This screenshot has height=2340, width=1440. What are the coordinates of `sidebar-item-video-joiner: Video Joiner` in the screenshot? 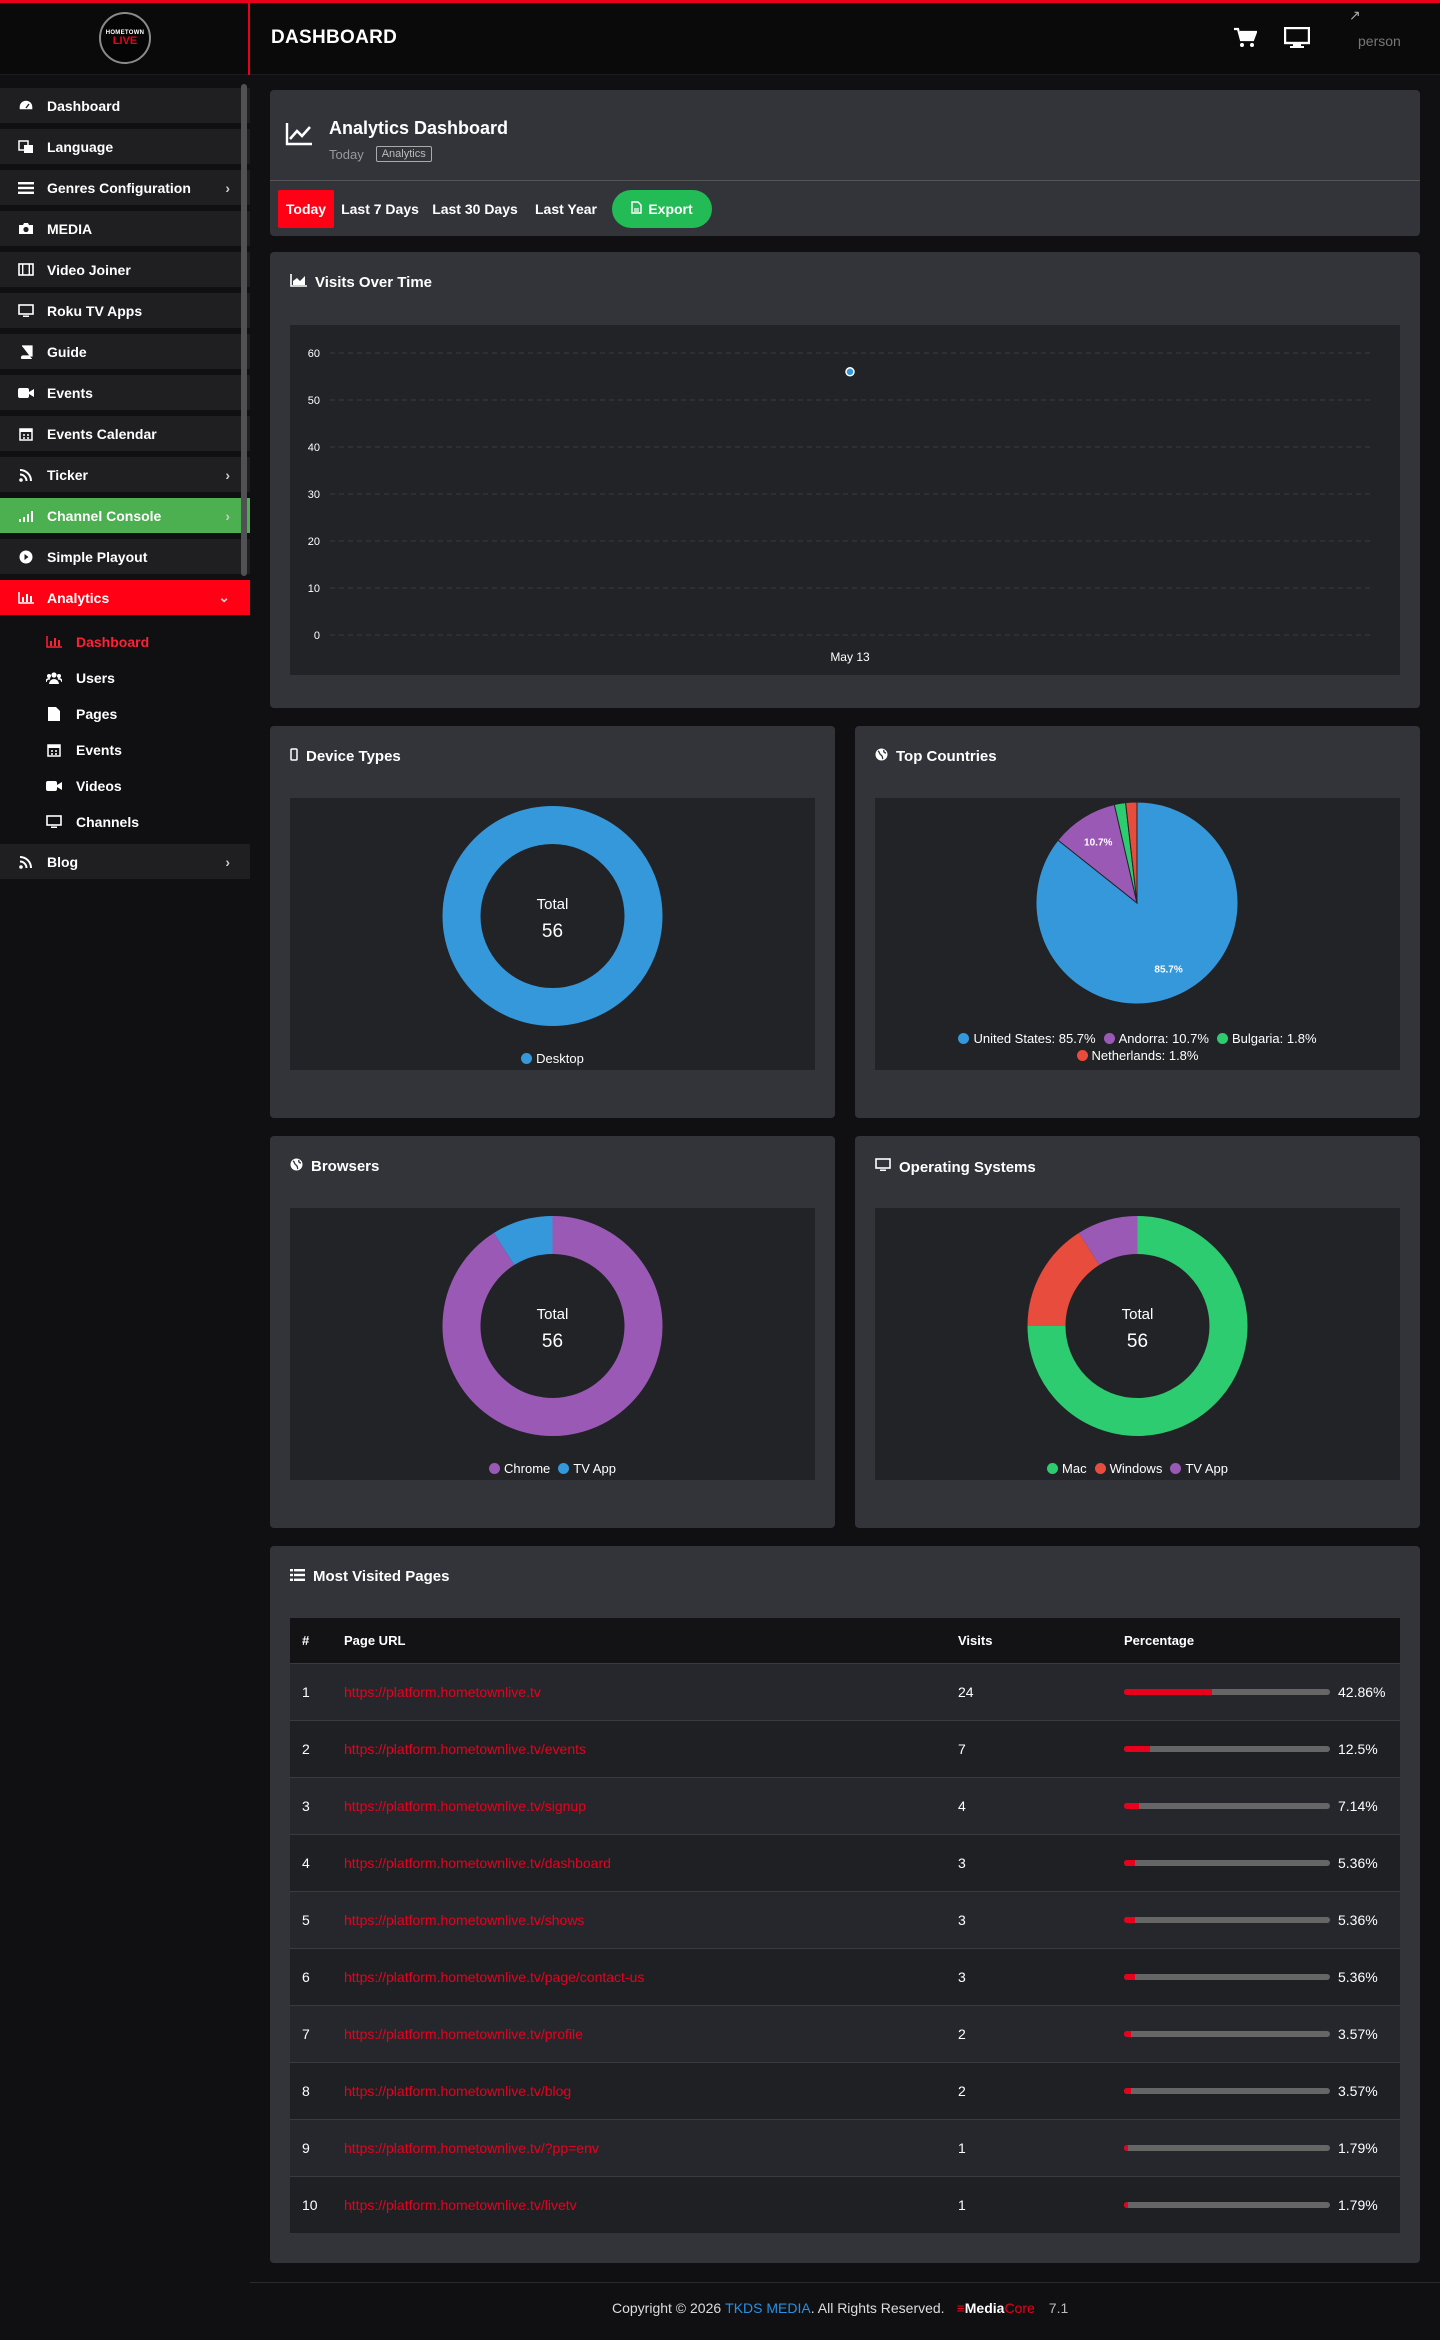 It's located at (125, 271).